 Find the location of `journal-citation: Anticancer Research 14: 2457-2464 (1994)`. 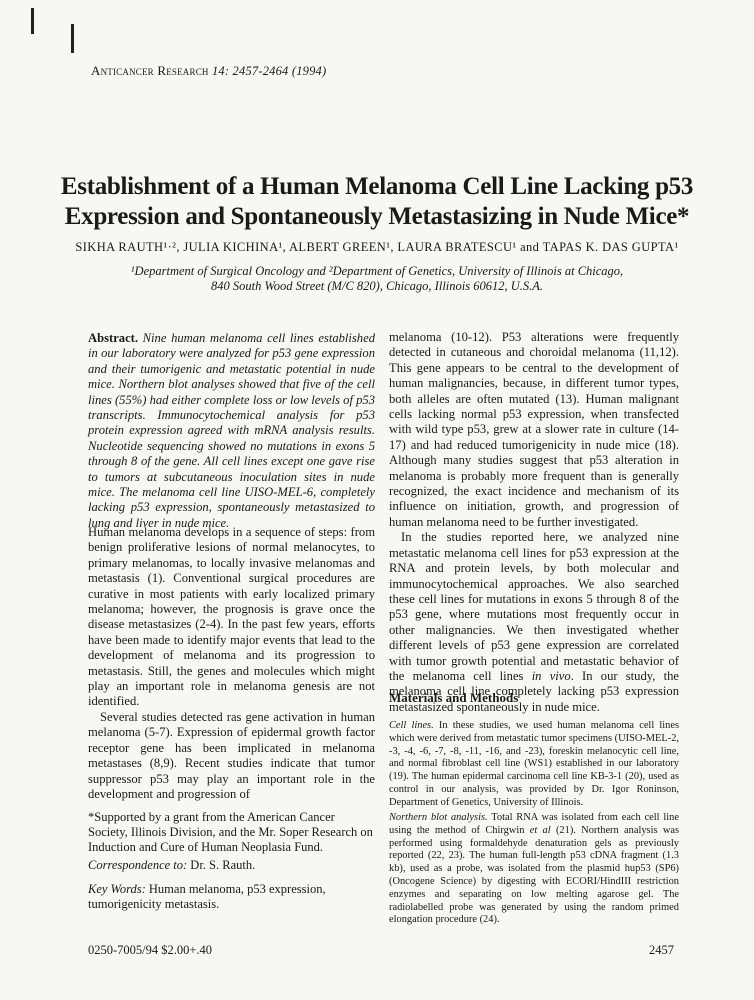

journal-citation: Anticancer Research 14: 2457-2464 (1994) is located at coordinates (208, 71).